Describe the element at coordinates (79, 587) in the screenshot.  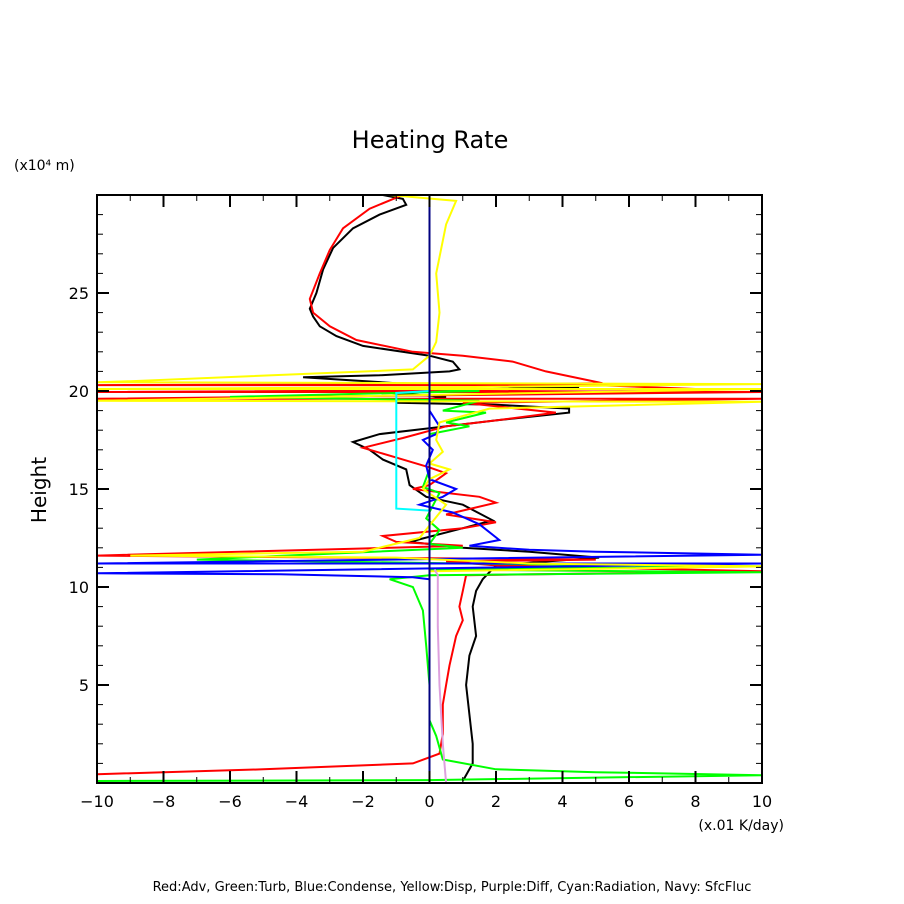
I see `y-tick-label: 10` at that location.